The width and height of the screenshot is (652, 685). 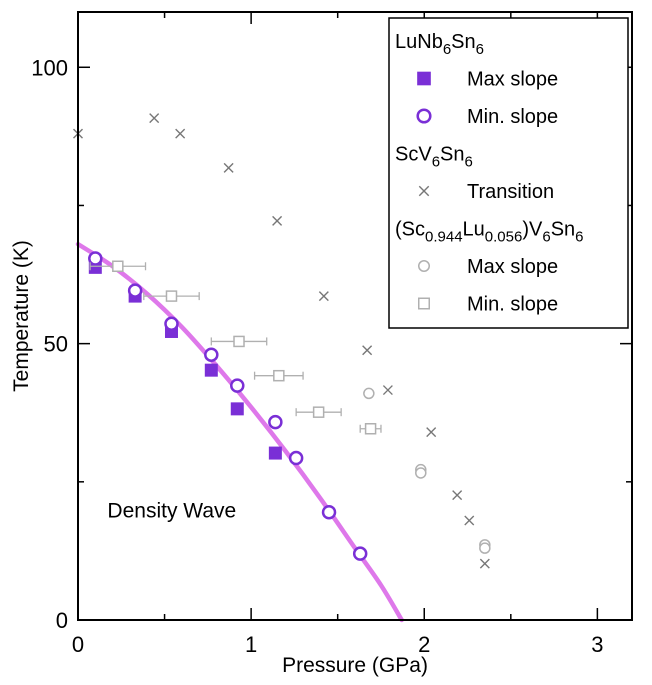 I want to click on x-tick-label: 0, so click(x=78, y=644).